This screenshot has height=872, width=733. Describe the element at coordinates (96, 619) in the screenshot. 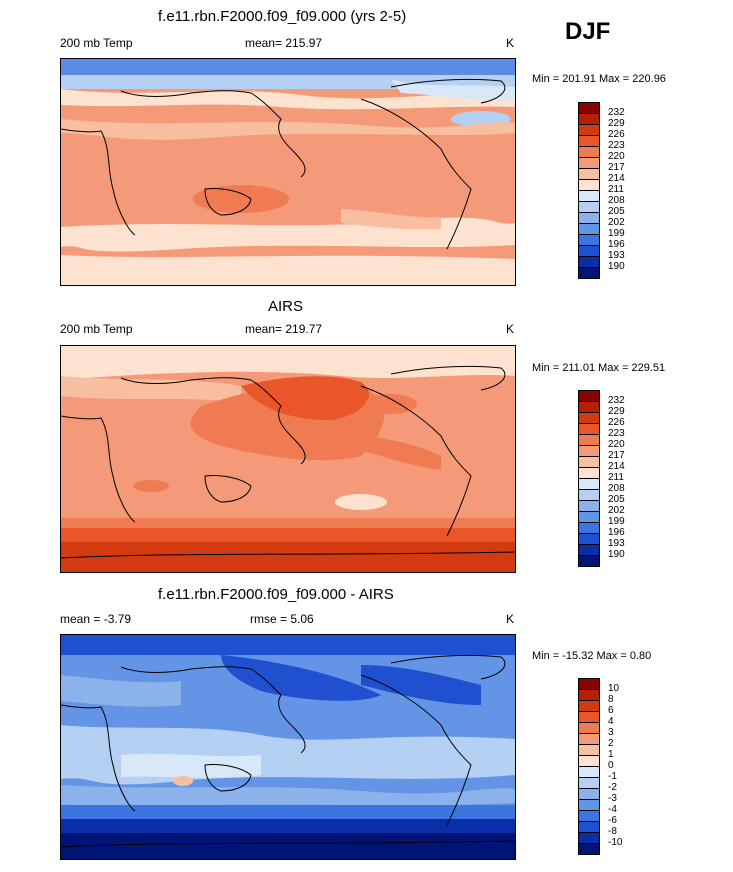

I see `panel-3-mean-label: mean = -3.79` at that location.